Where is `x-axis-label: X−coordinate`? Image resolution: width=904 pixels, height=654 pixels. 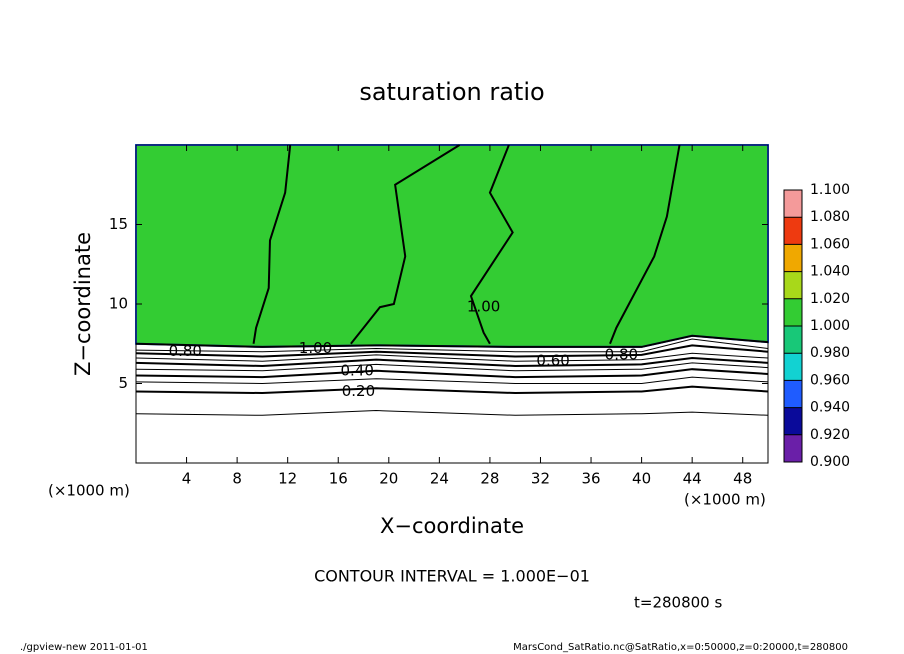 x-axis-label: X−coordinate is located at coordinates (452, 526).